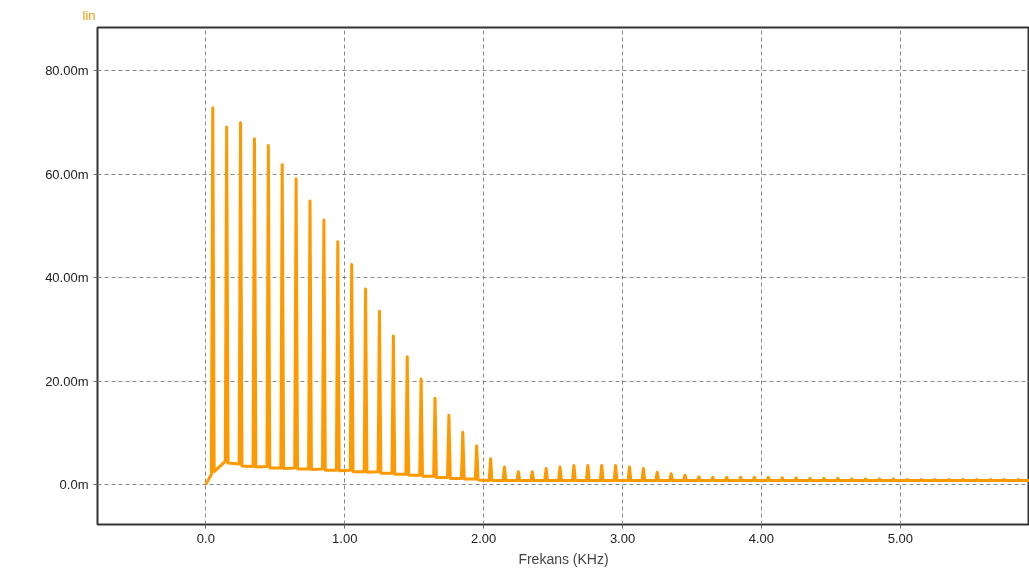 This screenshot has height=569, width=1029. What do you see at coordinates (900, 538) in the screenshot?
I see `x-tick-label: 5.00` at bounding box center [900, 538].